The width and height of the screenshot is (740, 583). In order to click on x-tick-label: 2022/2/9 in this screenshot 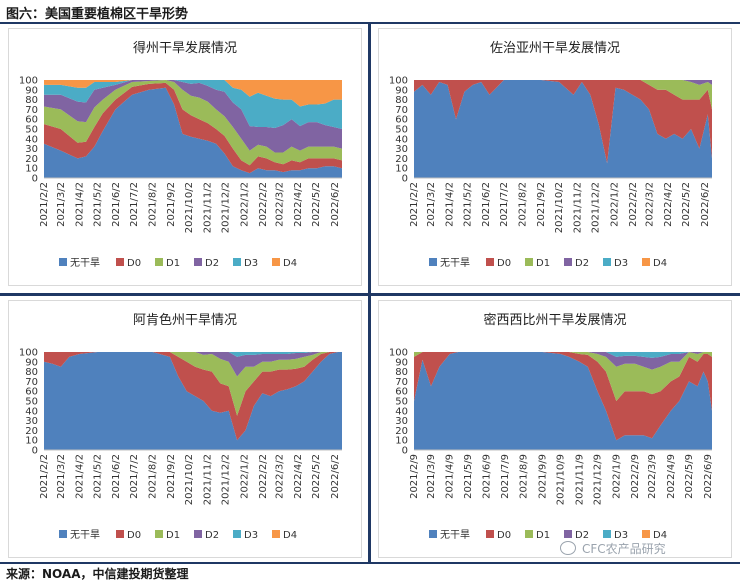, I will do `click(635, 476)`.